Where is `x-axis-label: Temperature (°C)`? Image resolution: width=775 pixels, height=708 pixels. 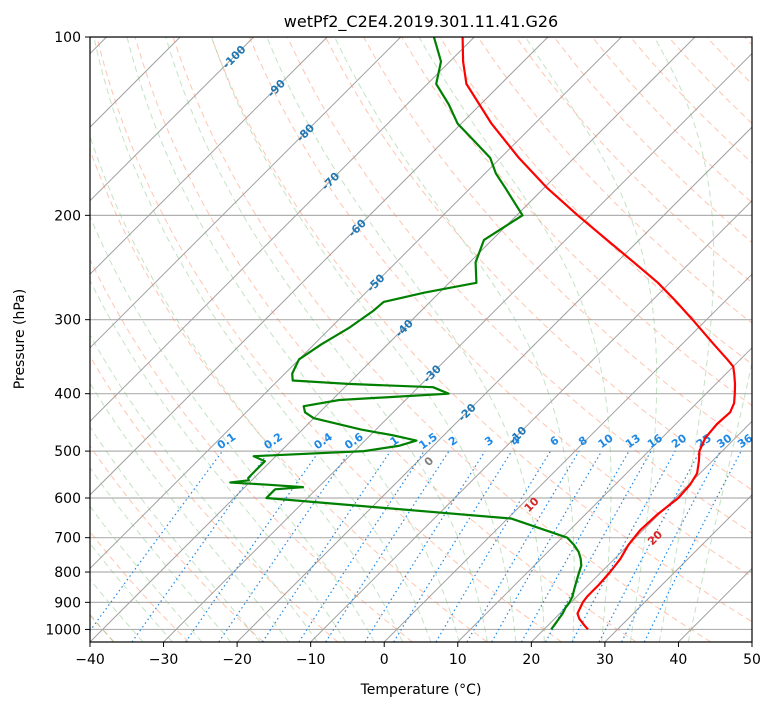 x-axis-label: Temperature (°C) is located at coordinates (421, 690).